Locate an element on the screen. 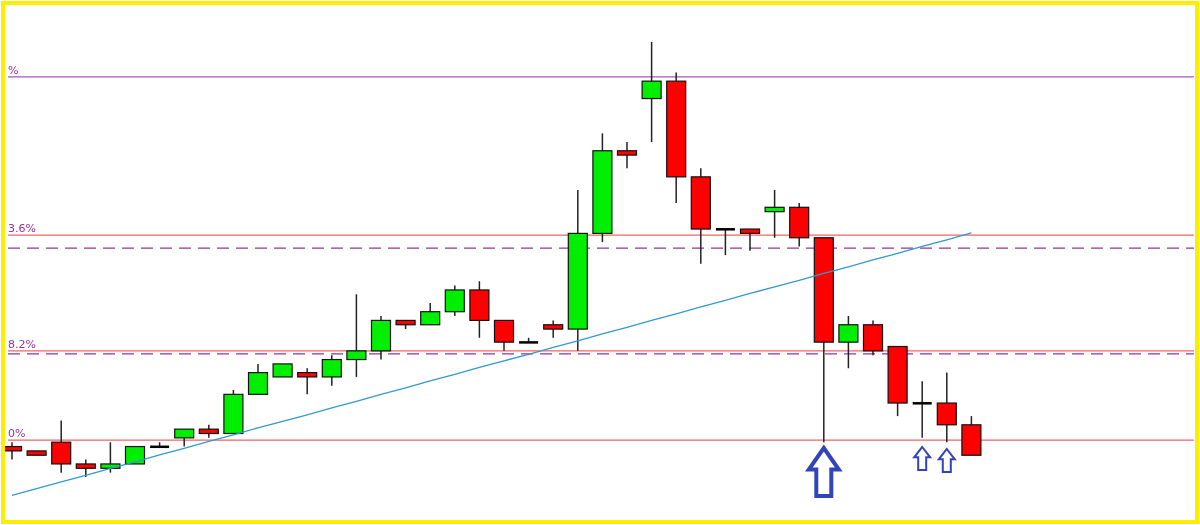  annotation: % is located at coordinates (13, 70).